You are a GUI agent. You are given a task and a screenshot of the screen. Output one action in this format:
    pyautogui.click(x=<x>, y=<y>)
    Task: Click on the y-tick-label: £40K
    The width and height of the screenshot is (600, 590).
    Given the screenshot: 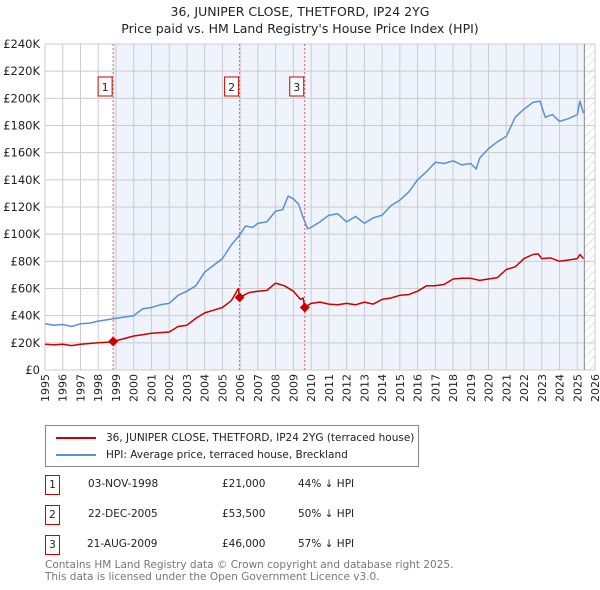 What is the action you would take?
    pyautogui.click(x=26, y=316)
    